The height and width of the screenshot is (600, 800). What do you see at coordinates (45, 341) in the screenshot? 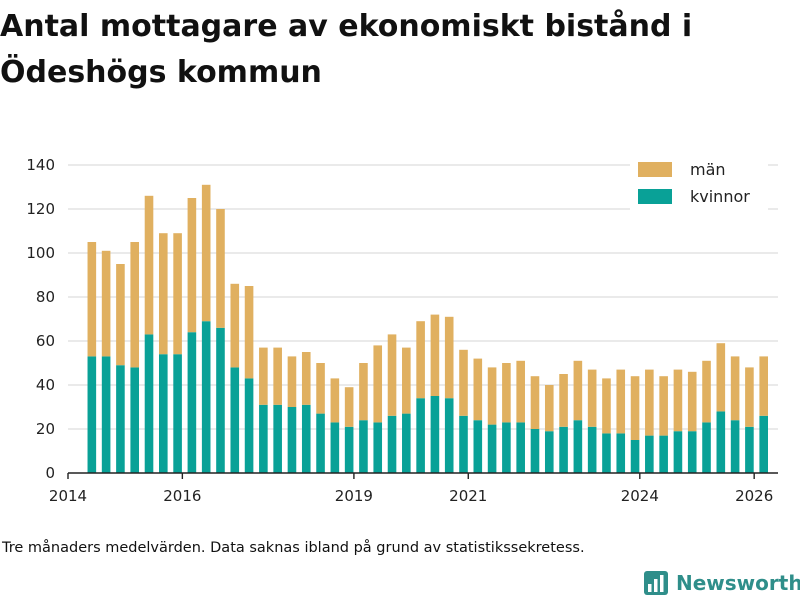
I see `y-tick-label: 60` at bounding box center [45, 341].